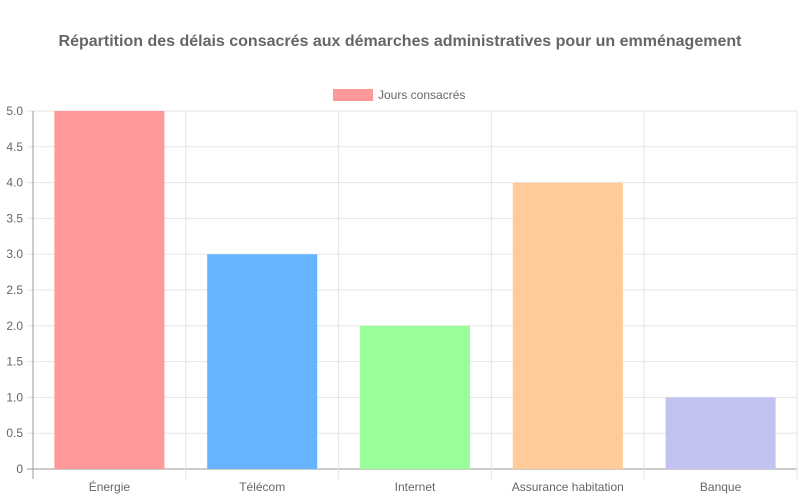 The height and width of the screenshot is (500, 800). I want to click on x-tick-label: Assurance habitation, so click(568, 487).